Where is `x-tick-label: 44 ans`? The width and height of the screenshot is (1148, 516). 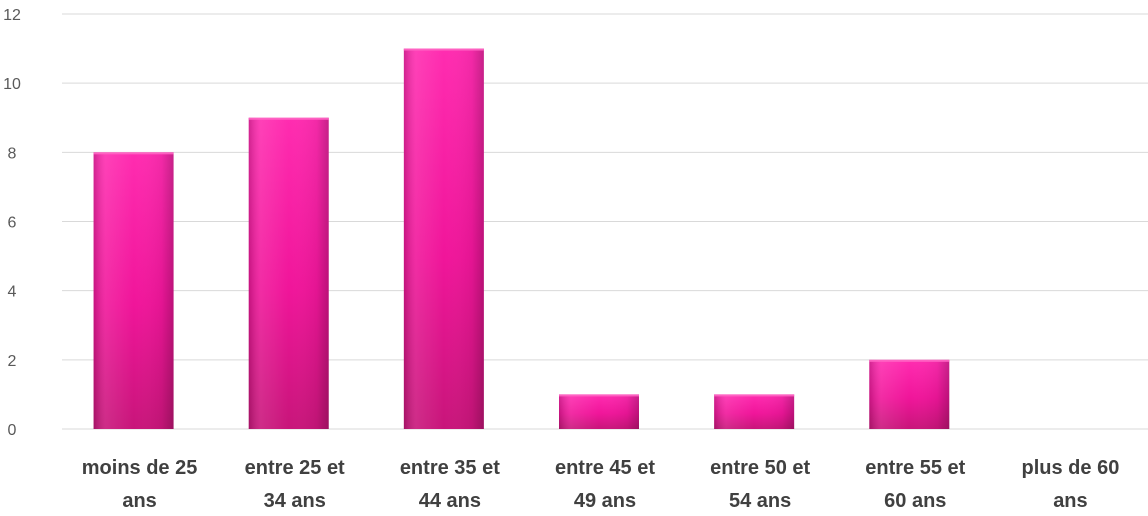
x-tick-label: 44 ans is located at coordinates (450, 501).